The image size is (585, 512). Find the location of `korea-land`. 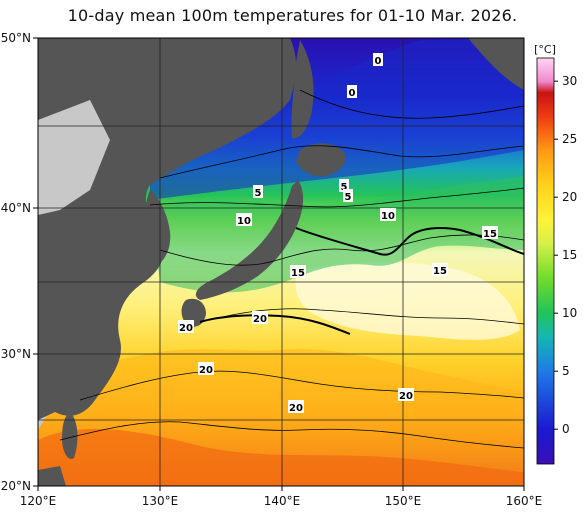

korea-land is located at coordinates (155, 230).